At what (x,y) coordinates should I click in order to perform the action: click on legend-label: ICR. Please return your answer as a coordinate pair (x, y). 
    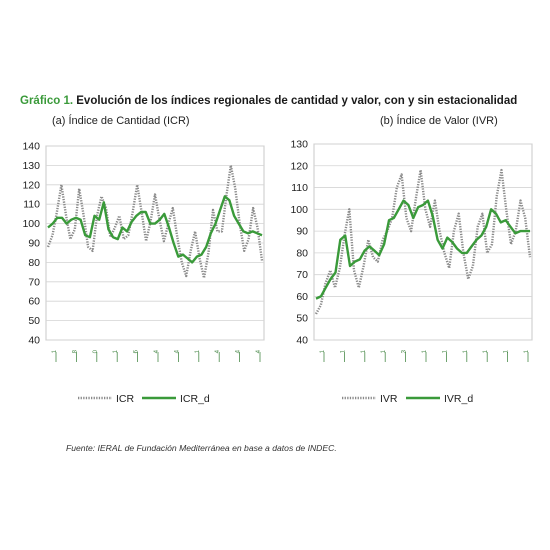
    Looking at the image, I should click on (125, 399).